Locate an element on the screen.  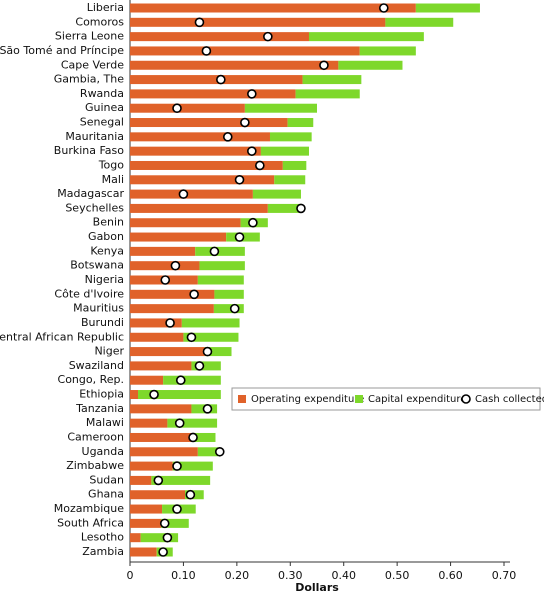
y-tick-label: Guinea is located at coordinates (104, 107).